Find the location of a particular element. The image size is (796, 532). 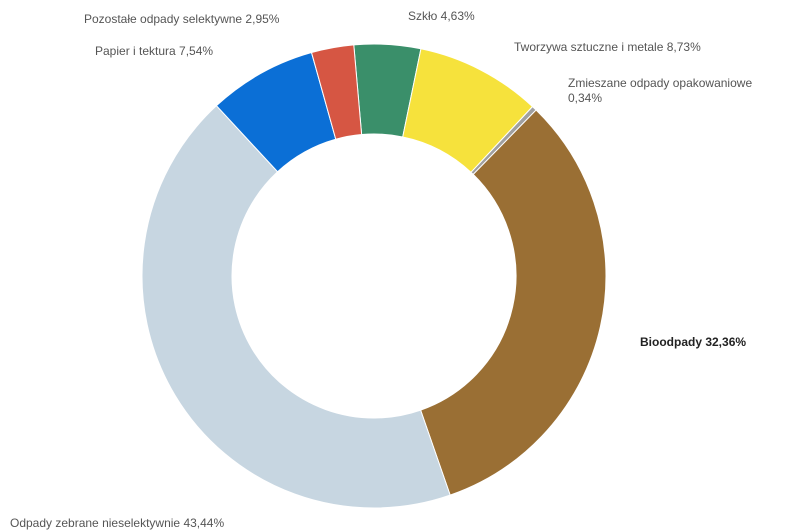

label-zmieszane-value: 0,34% is located at coordinates (585, 98).